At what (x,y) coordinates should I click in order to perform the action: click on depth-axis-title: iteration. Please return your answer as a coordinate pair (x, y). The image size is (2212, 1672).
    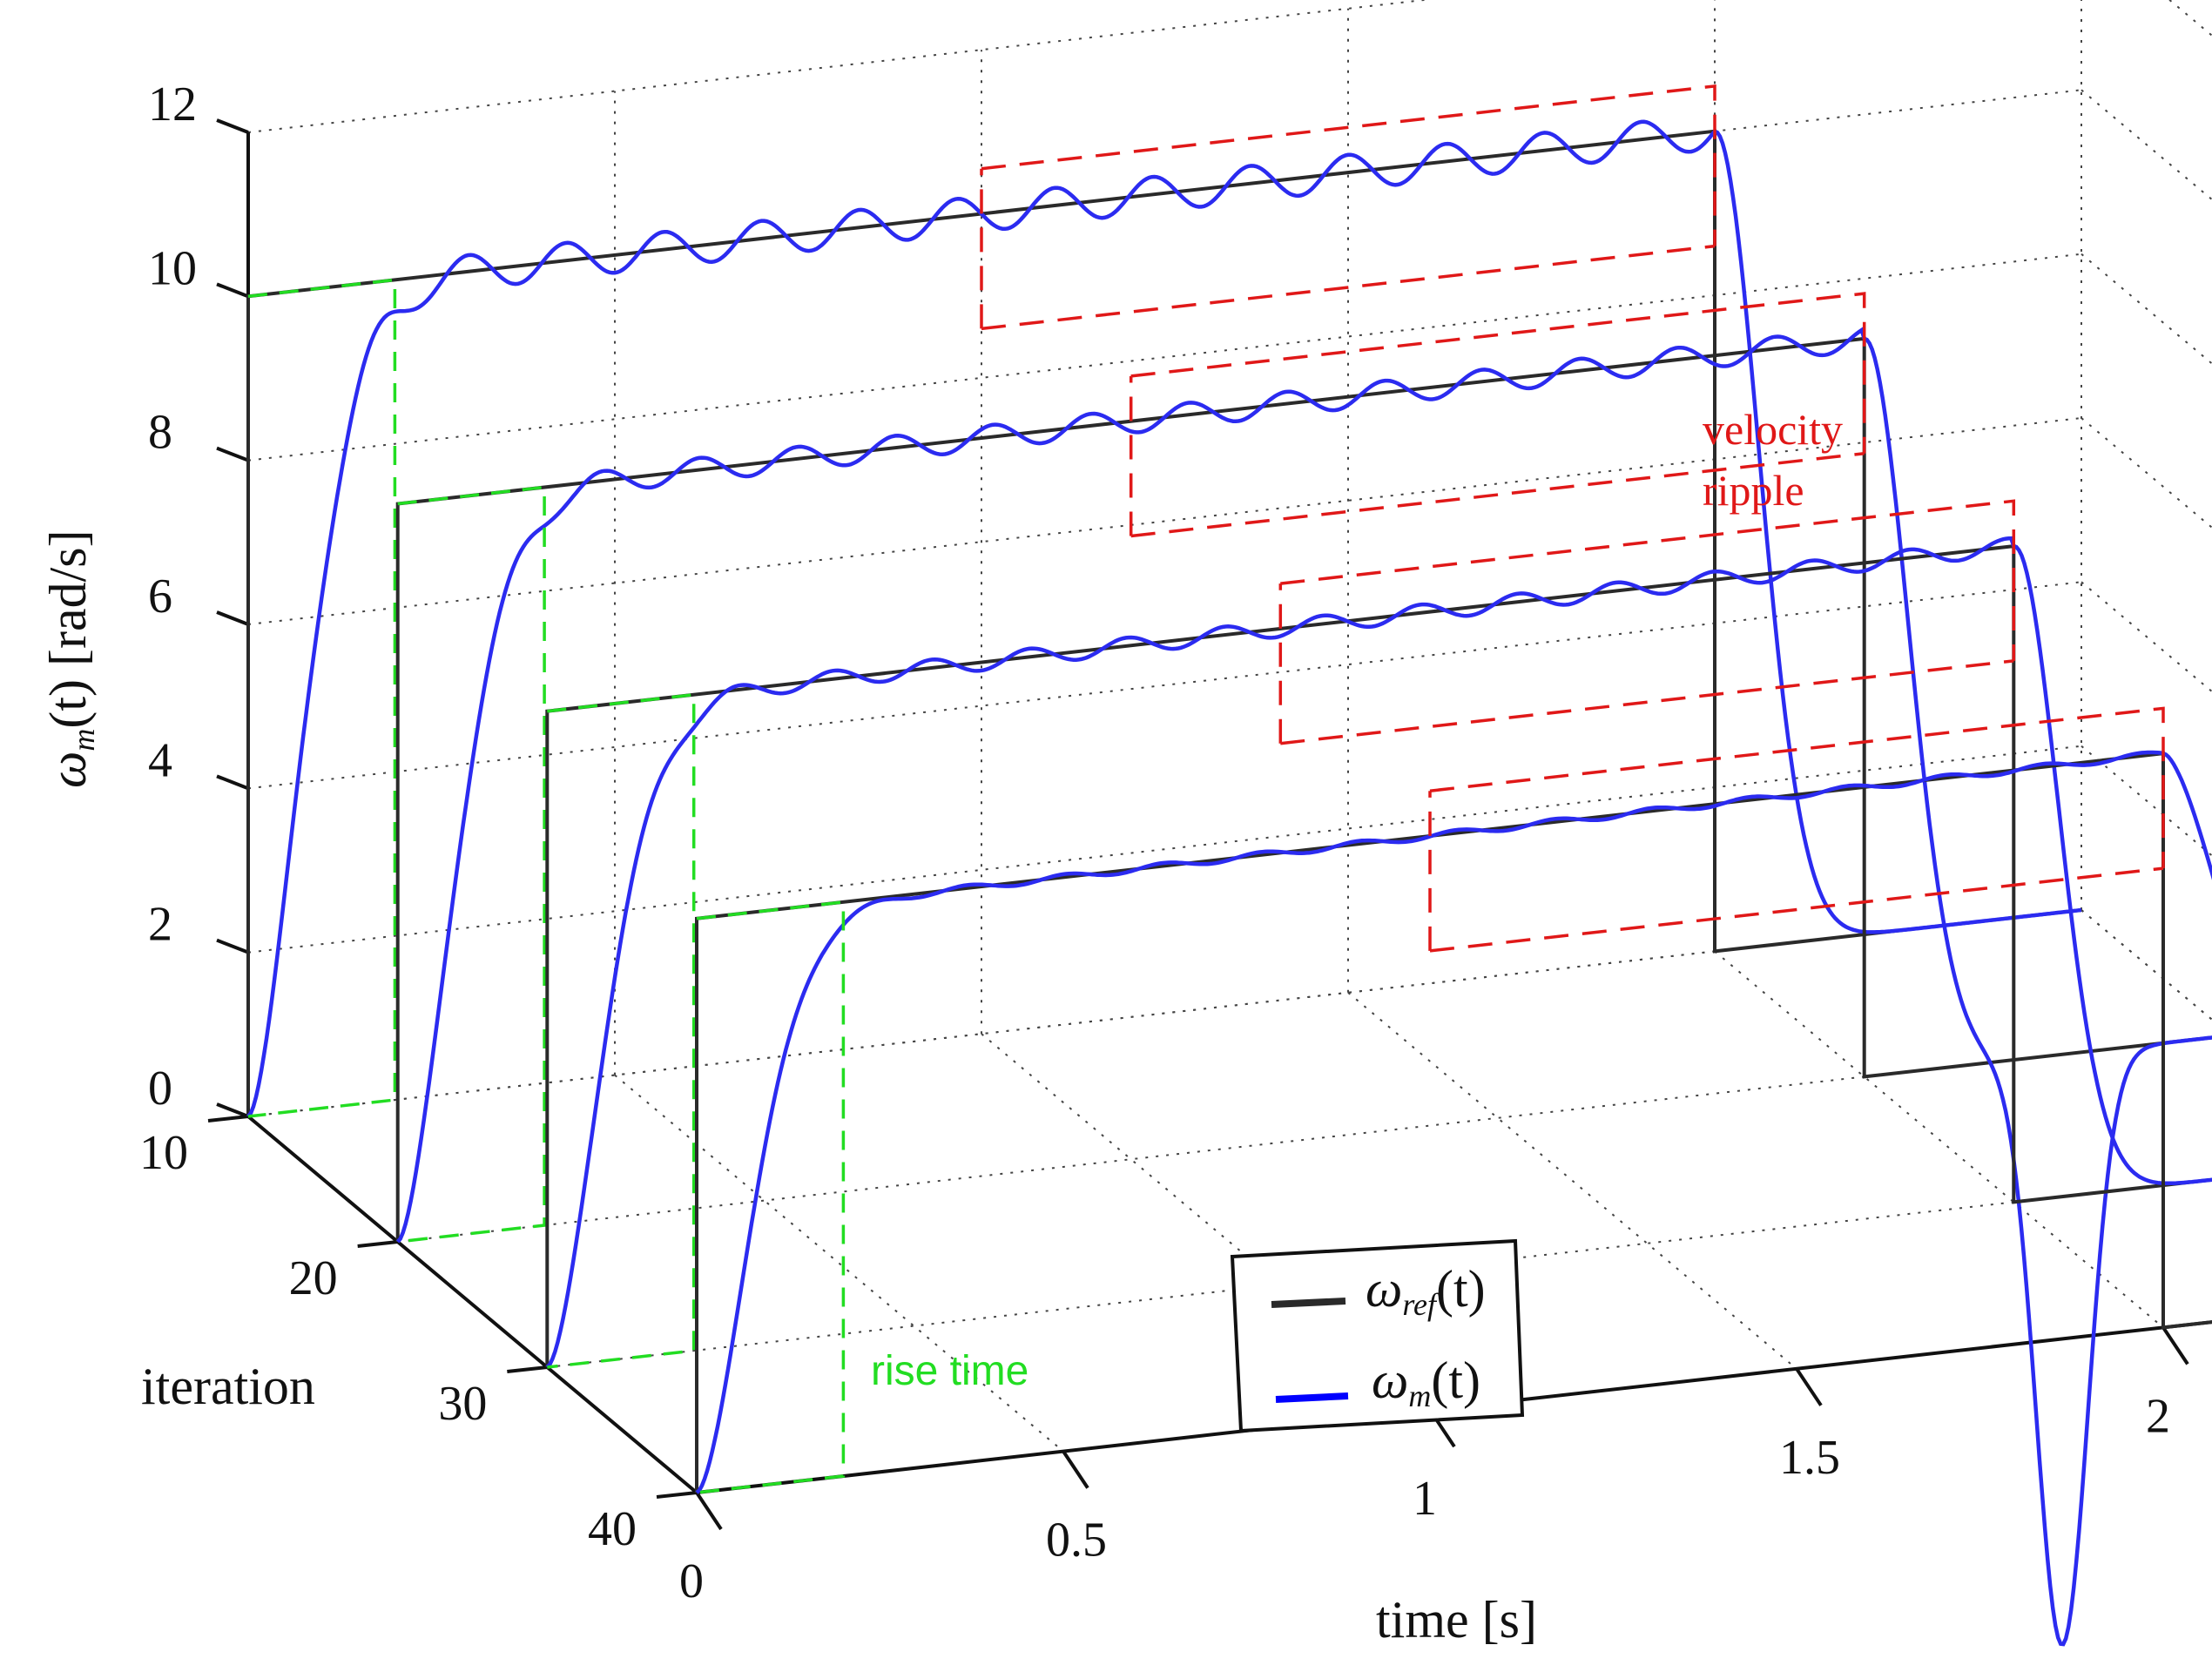
    Looking at the image, I should click on (228, 1386).